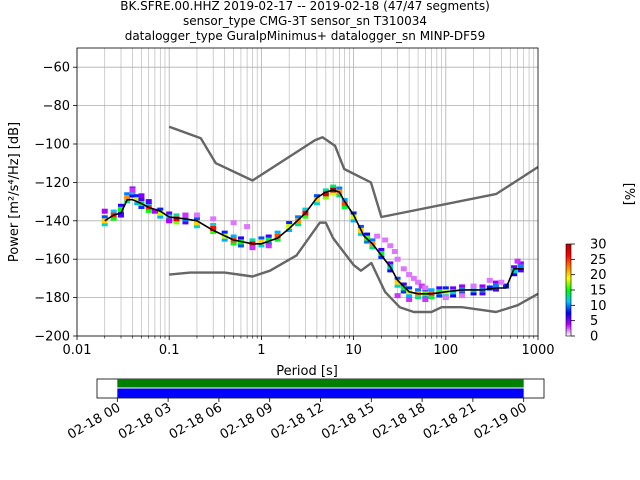  I want to click on y-tick-label: −120, so click(52, 183).